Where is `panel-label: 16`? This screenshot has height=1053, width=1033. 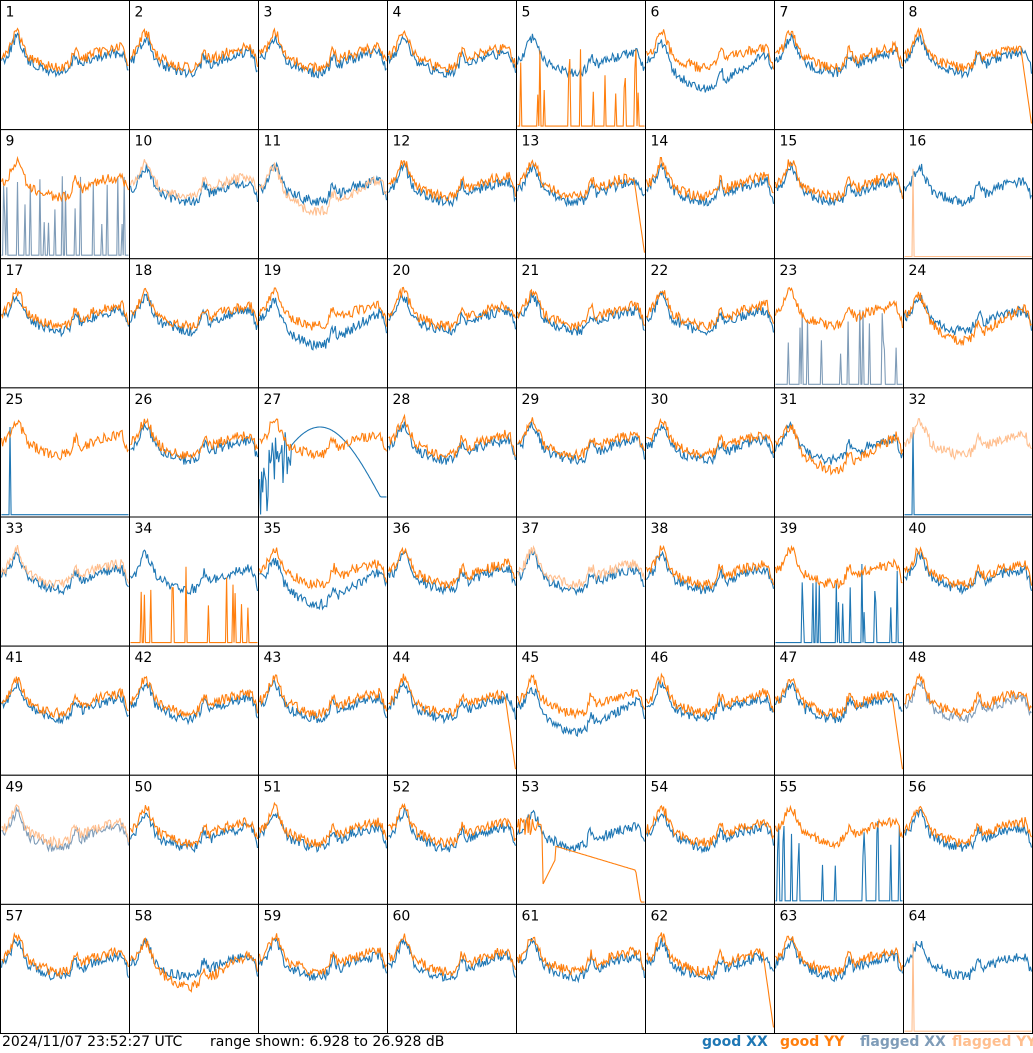
panel-label: 16 is located at coordinates (918, 142).